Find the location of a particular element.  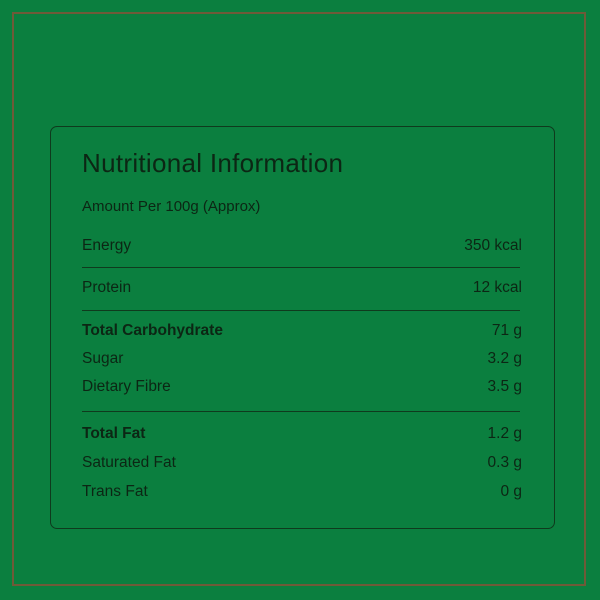

nutrient-value: 0.3 g is located at coordinates (504, 462).